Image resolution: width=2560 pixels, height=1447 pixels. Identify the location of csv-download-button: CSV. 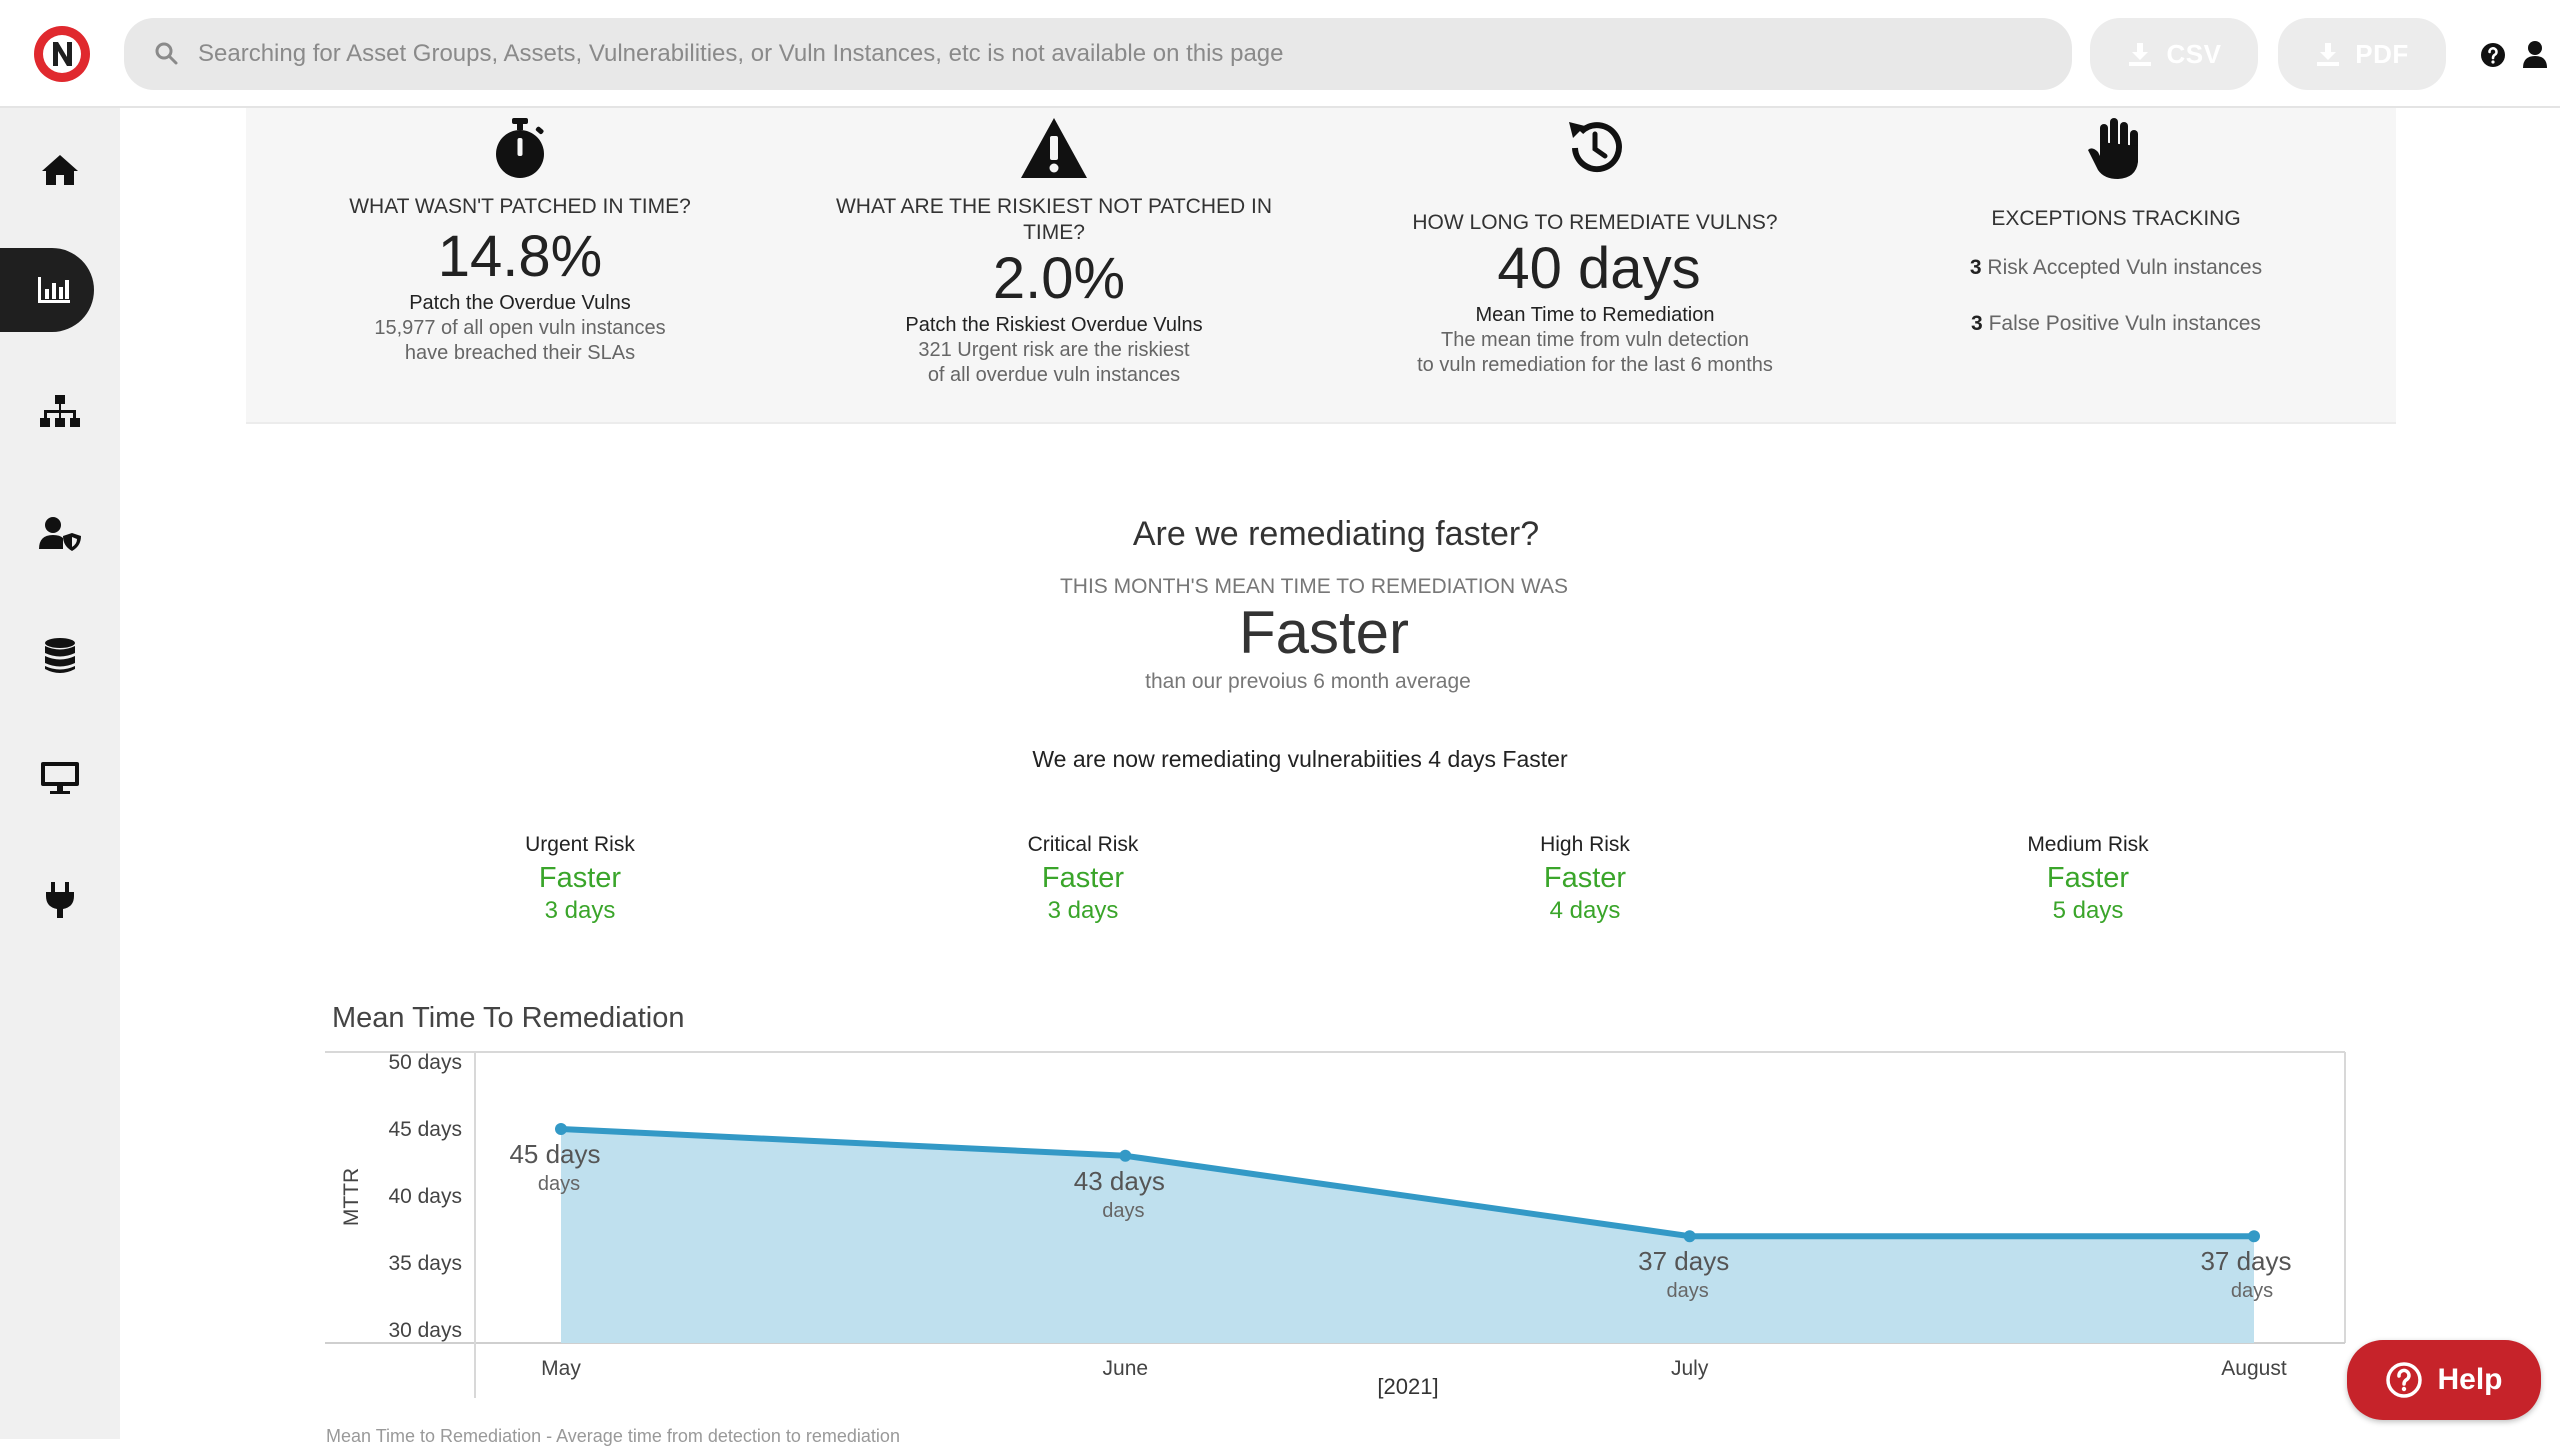
(2174, 54).